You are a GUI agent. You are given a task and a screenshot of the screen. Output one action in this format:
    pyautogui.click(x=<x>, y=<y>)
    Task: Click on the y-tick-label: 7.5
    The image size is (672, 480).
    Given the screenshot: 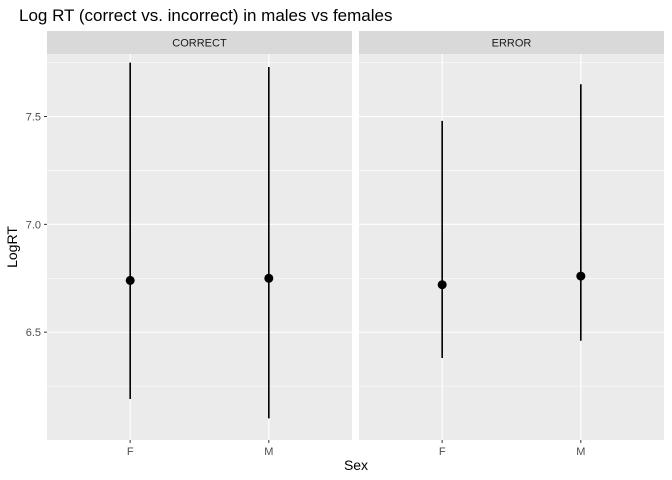 What is the action you would take?
    pyautogui.click(x=33, y=118)
    